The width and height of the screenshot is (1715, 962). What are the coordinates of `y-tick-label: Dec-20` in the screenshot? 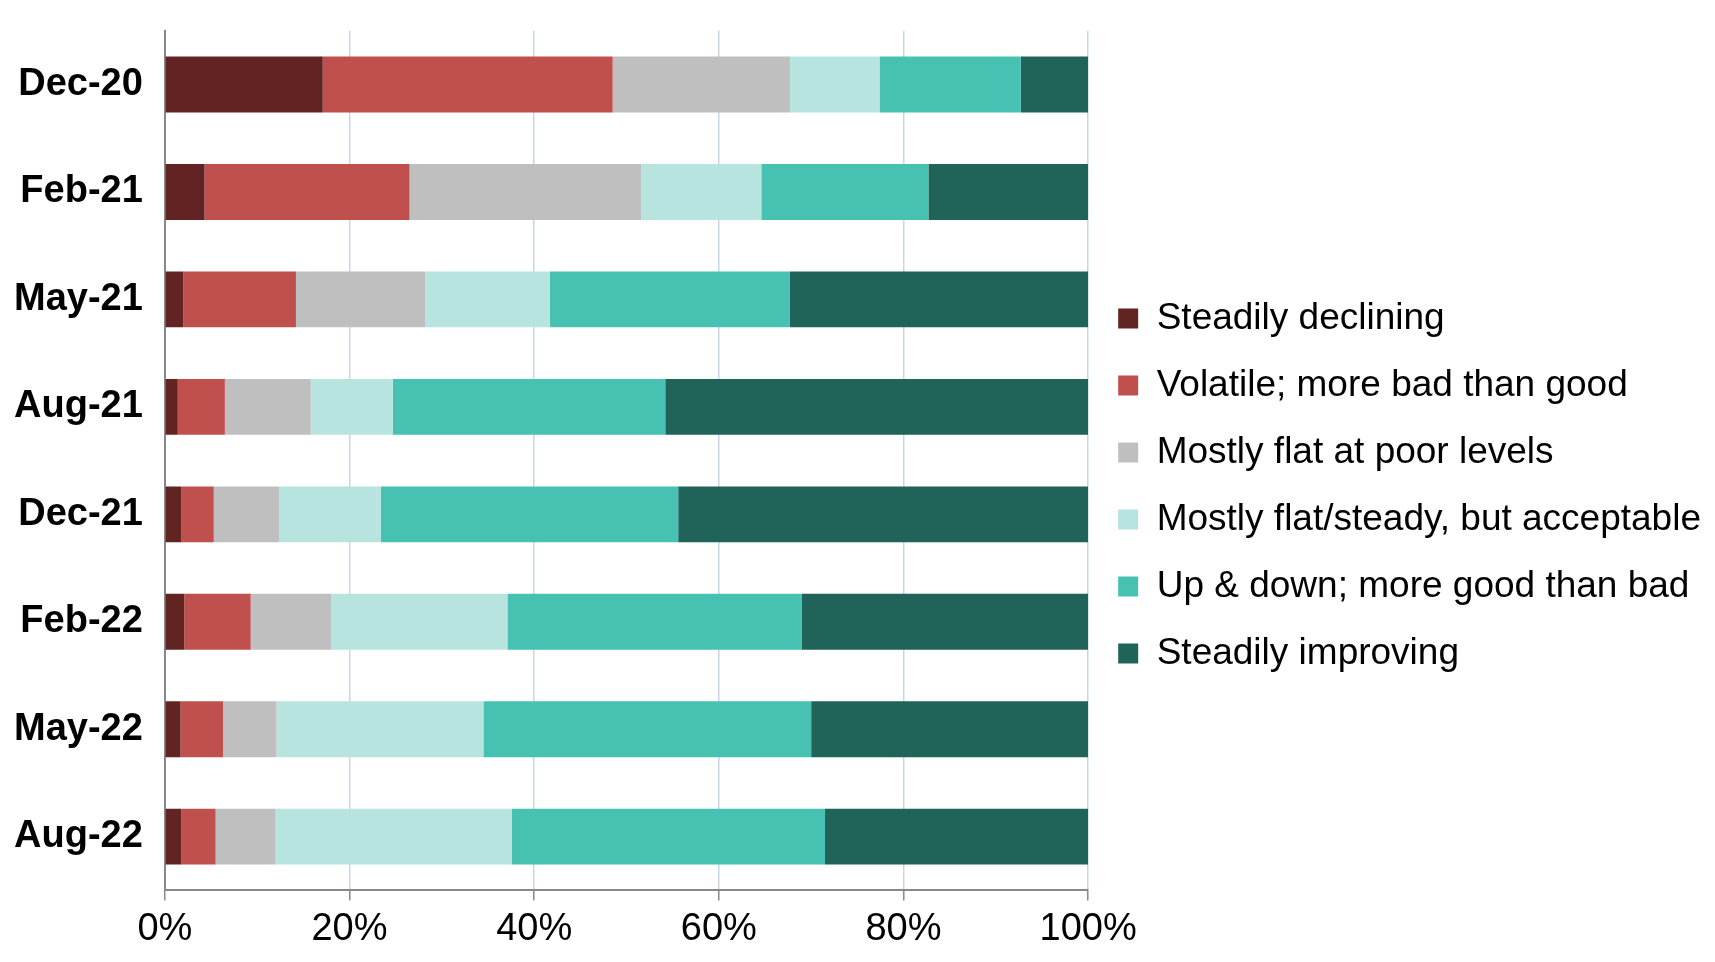 It's located at (80, 82).